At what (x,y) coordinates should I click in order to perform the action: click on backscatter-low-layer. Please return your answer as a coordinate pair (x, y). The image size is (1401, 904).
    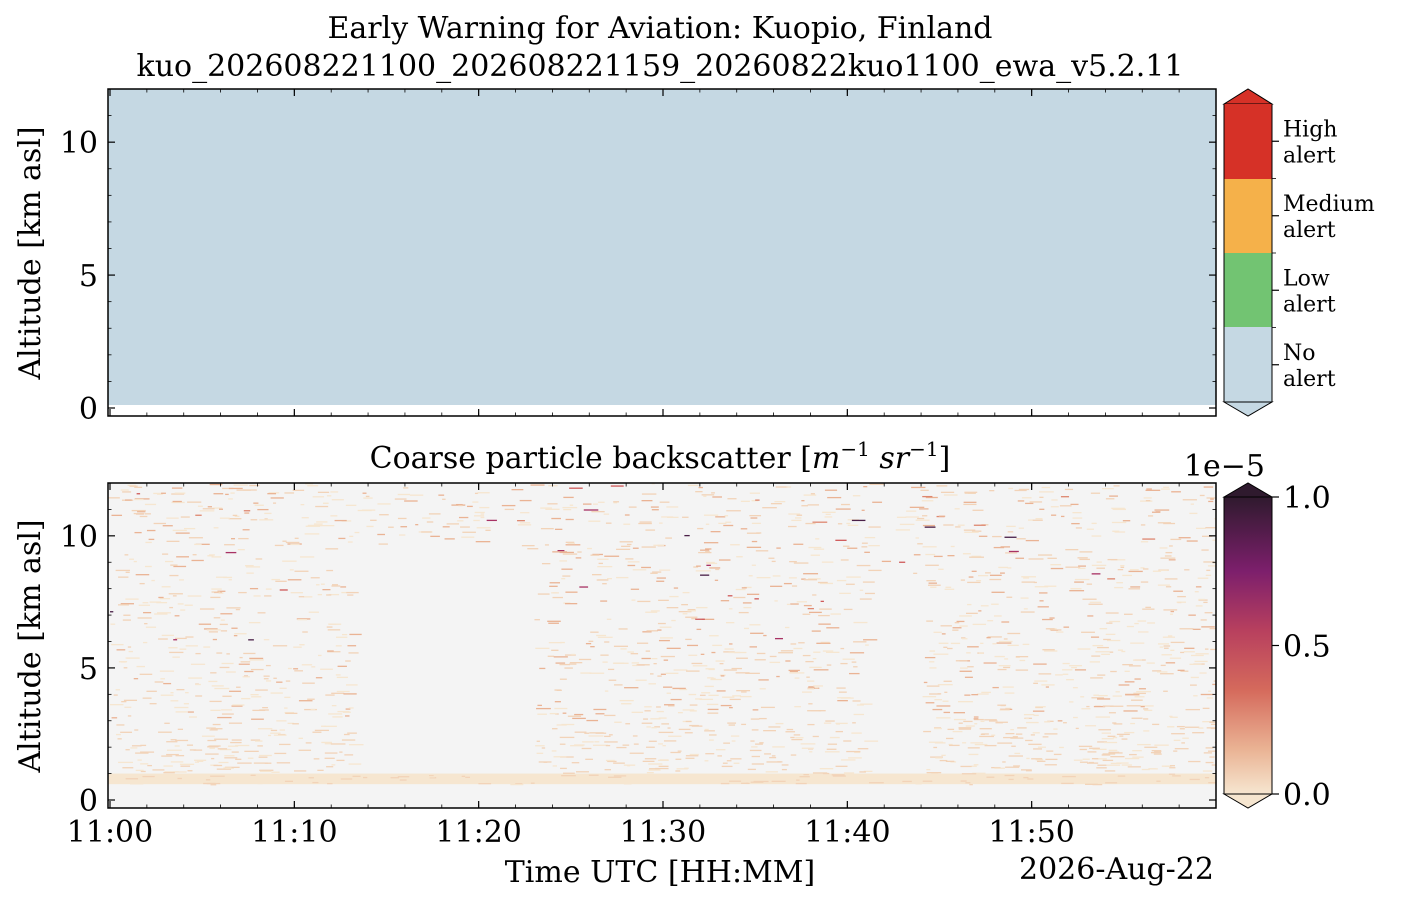
    Looking at the image, I should click on (662, 779).